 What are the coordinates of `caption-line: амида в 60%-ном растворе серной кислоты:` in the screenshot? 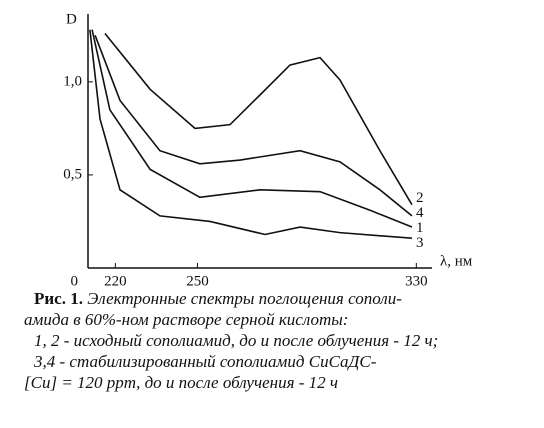 It's located at (186, 319).